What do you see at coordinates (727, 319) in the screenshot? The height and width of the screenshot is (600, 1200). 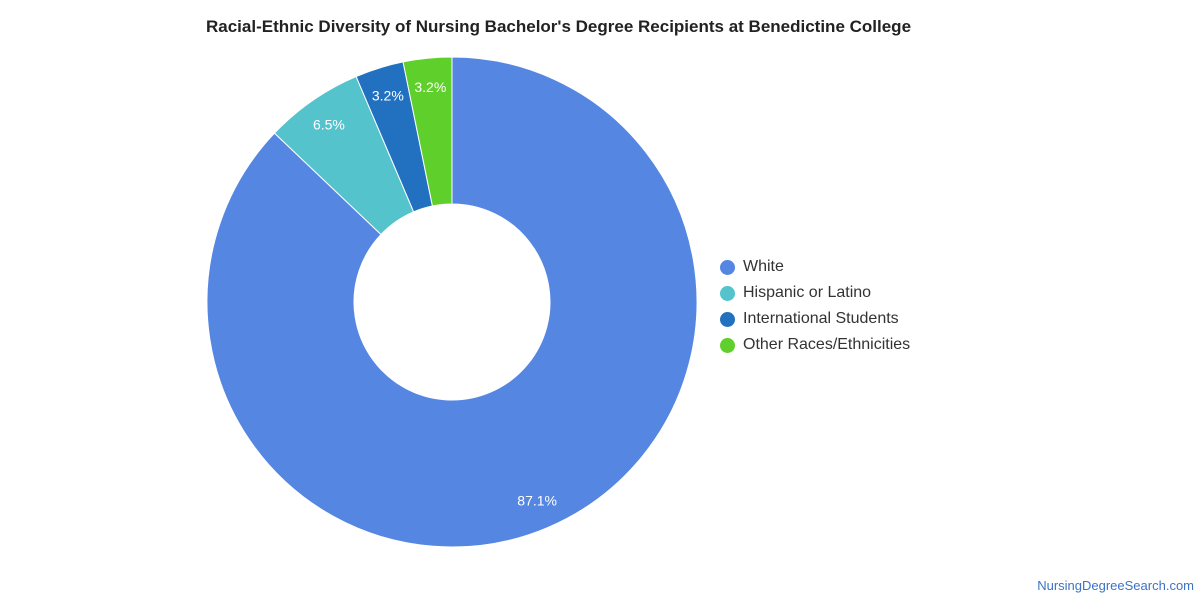 I see `legend-swatch-international-students` at bounding box center [727, 319].